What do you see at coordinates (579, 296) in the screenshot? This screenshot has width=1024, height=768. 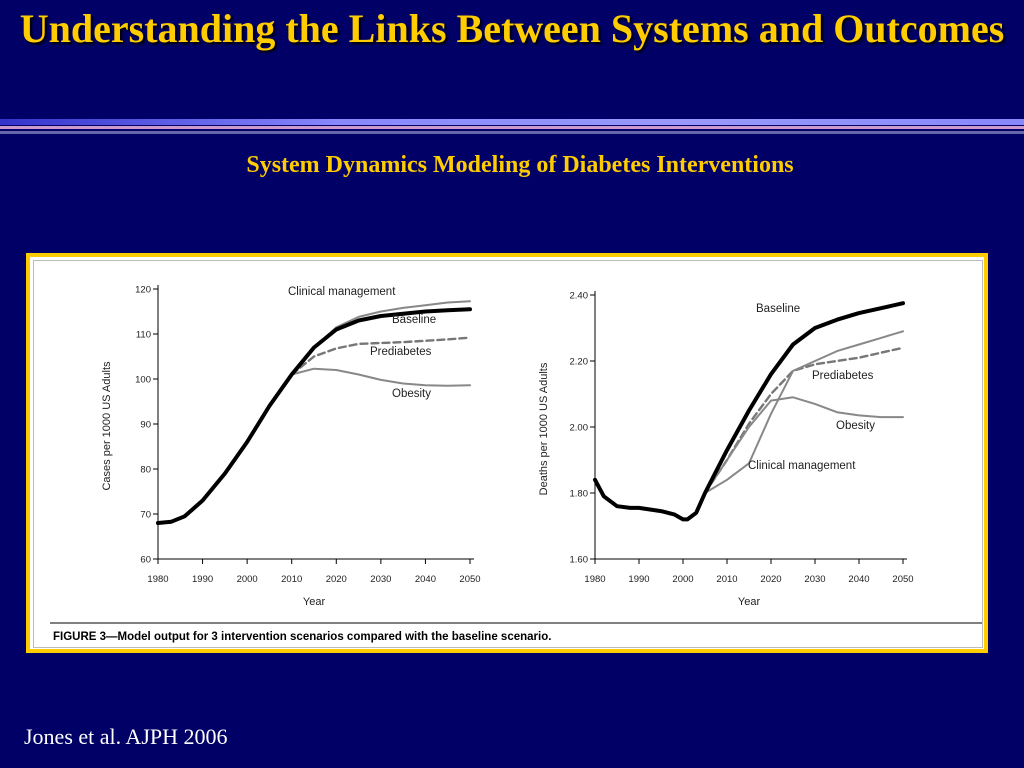 I see `y-tick-label: 2.40` at bounding box center [579, 296].